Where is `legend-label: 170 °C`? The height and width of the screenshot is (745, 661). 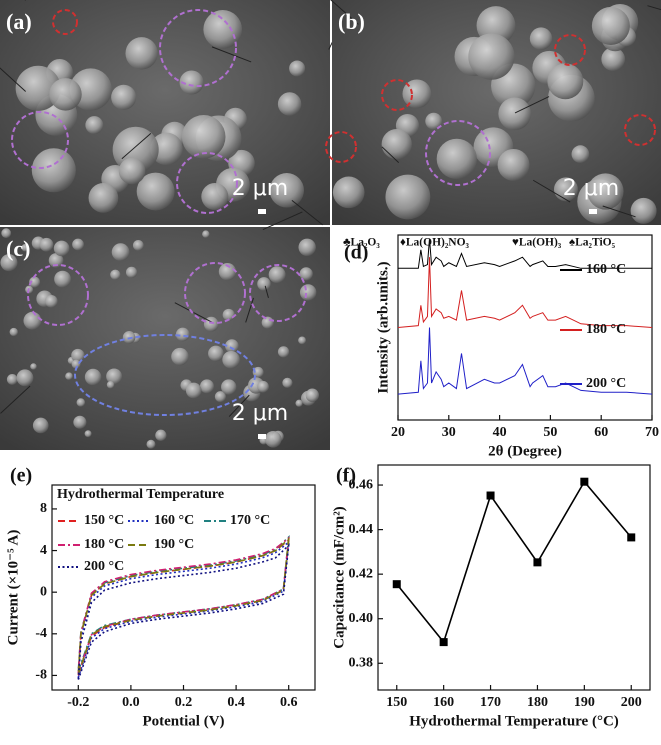
legend-label: 170 °C is located at coordinates (250, 520).